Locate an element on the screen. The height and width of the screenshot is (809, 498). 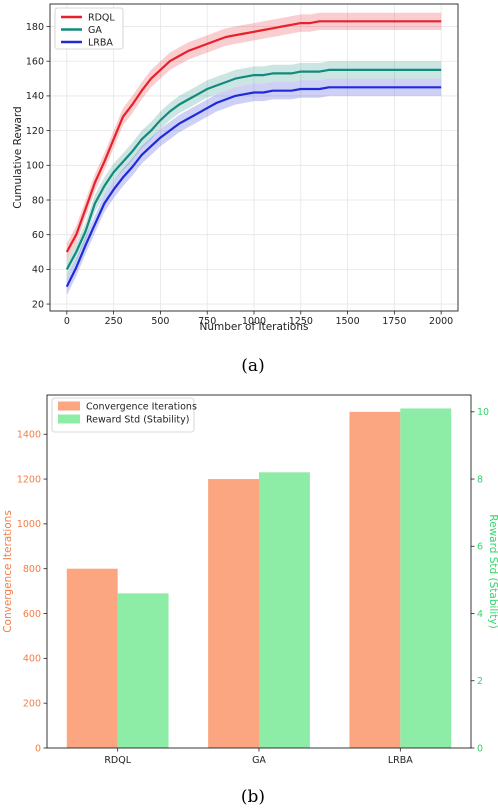
legend-label: Convergence Iterations is located at coordinates (141, 406).